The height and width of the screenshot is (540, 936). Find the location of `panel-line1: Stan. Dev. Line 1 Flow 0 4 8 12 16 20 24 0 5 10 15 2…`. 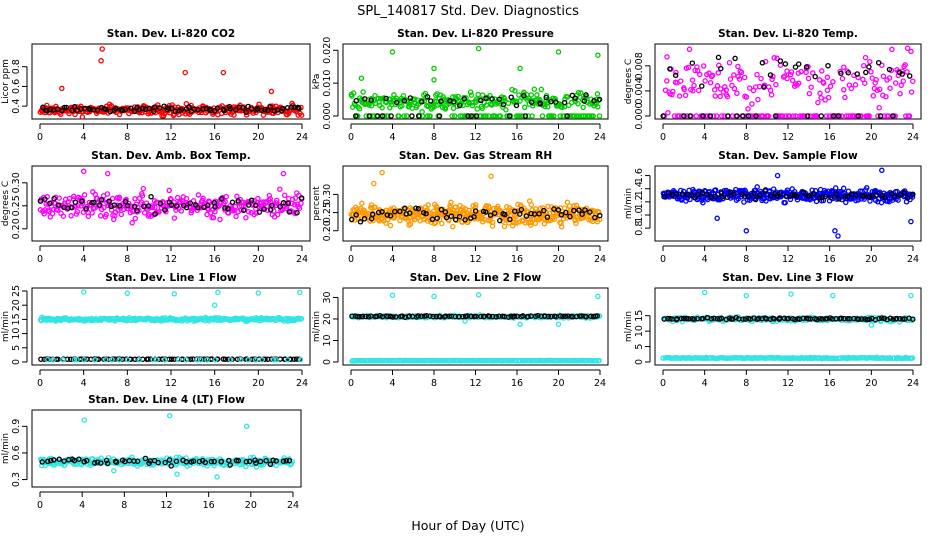

panel-line1: Stan. Dev. Line 1 Flow 0 4 8 12 16 20 24 0 5 10 15 2… is located at coordinates (156, 330).